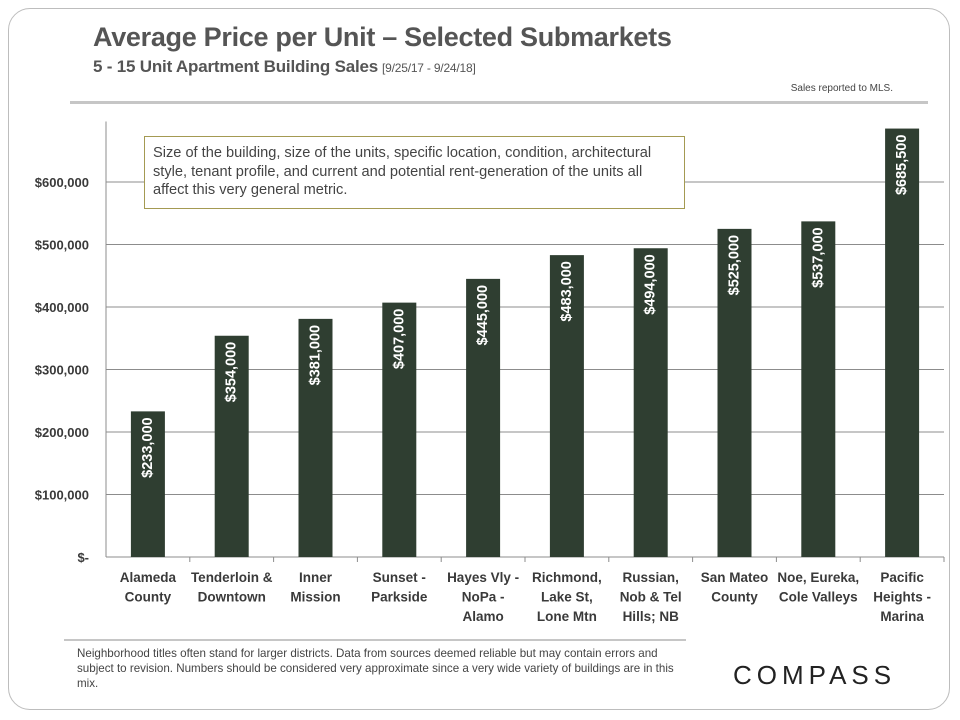 The image size is (960, 720). I want to click on bar-value-label: $381,000, so click(316, 355).